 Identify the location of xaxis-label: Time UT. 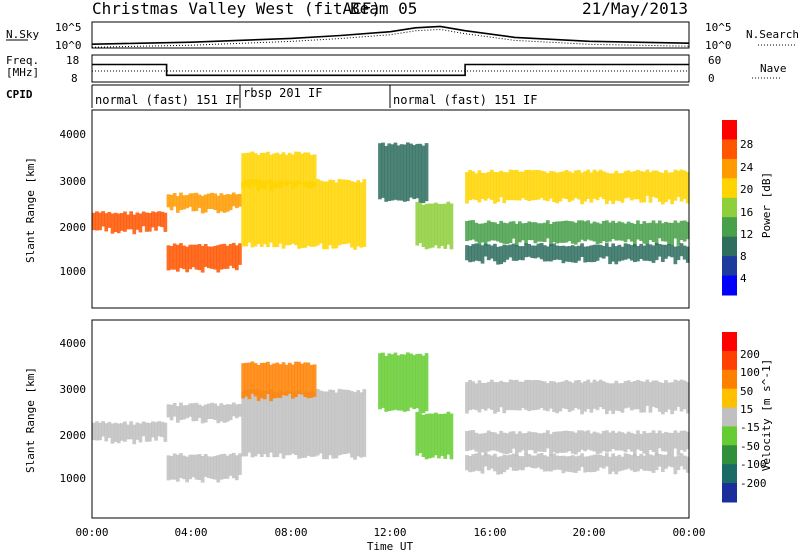
(390, 546).